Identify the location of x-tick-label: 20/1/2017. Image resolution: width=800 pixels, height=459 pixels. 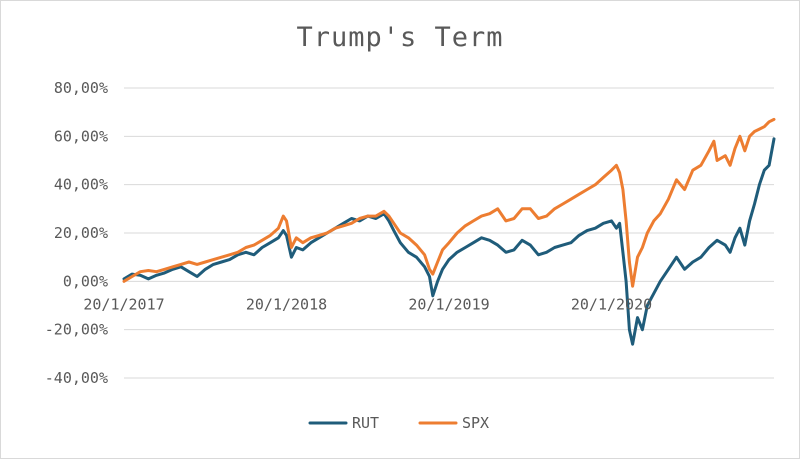
(123, 304).